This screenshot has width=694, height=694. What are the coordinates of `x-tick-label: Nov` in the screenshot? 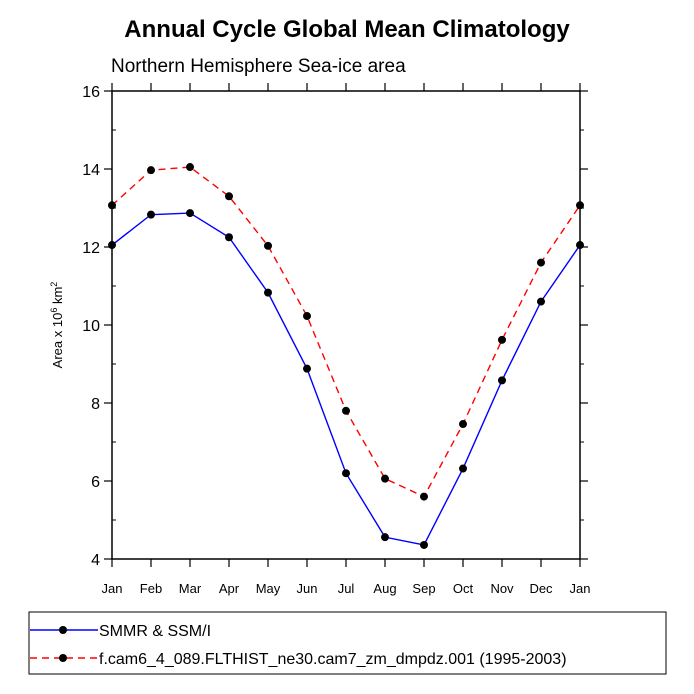 It's located at (502, 588).